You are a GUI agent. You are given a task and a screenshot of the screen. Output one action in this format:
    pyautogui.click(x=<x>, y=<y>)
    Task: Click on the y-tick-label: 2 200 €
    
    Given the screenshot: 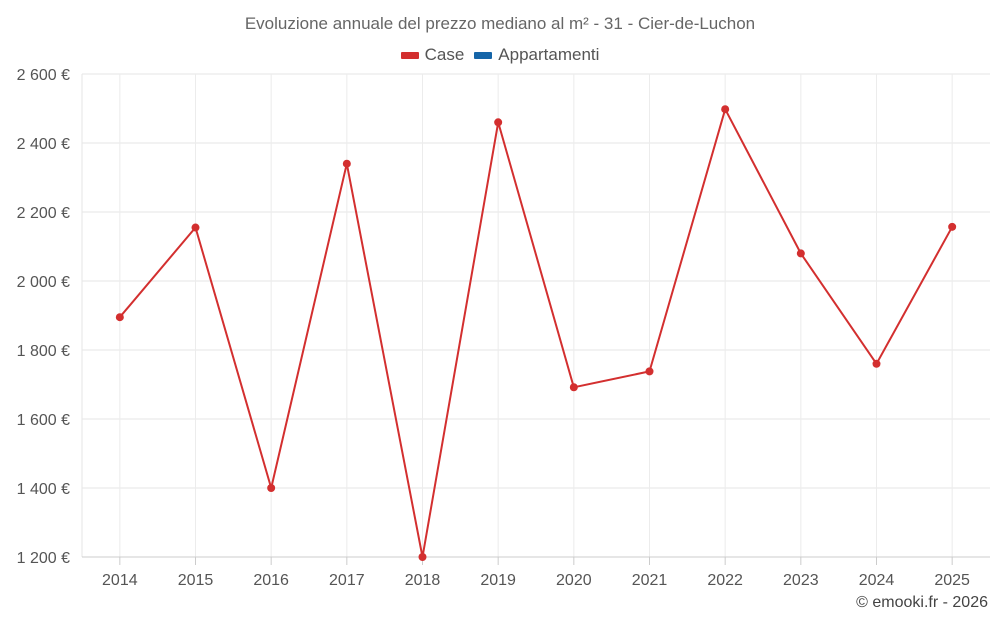 What is the action you would take?
    pyautogui.click(x=43, y=213)
    